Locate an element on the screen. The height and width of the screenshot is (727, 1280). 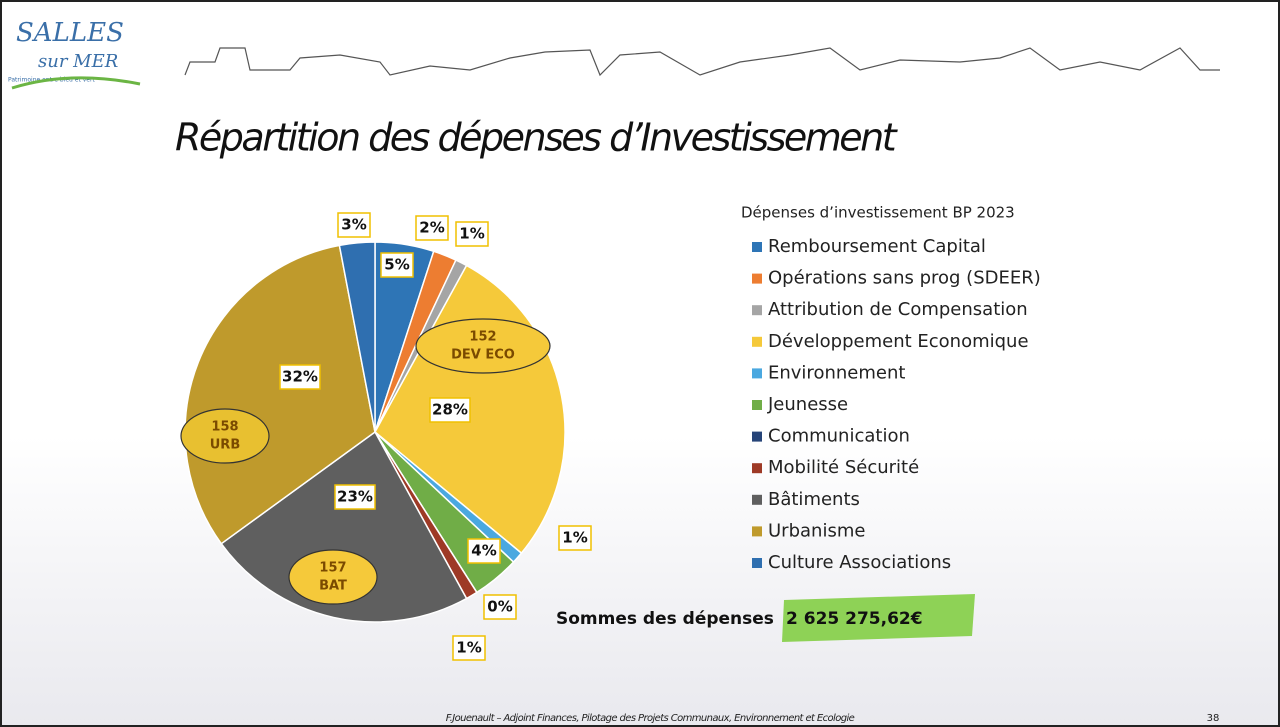
data-label: 32% is located at coordinates (300, 377).